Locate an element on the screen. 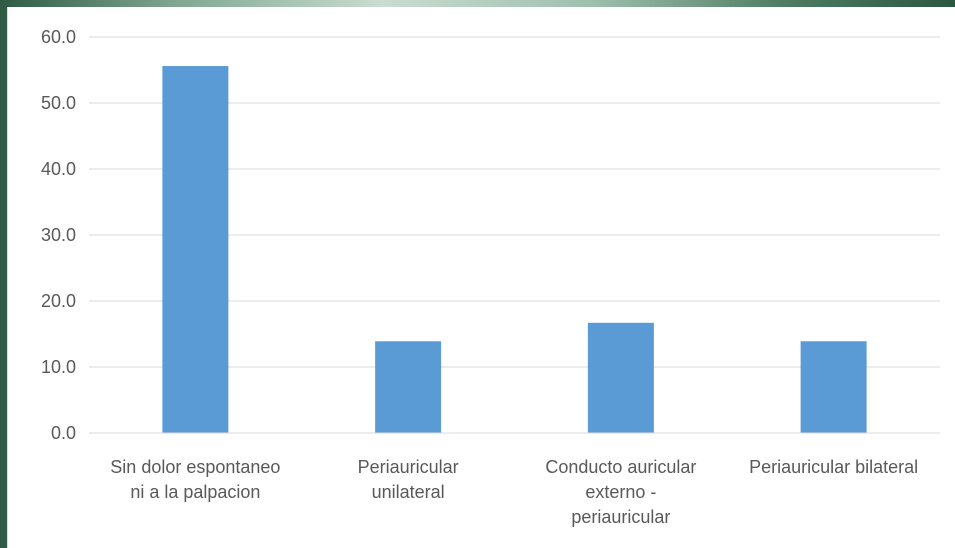 The height and width of the screenshot is (548, 955). x-category-label: Periauricular bilateral is located at coordinates (833, 467).